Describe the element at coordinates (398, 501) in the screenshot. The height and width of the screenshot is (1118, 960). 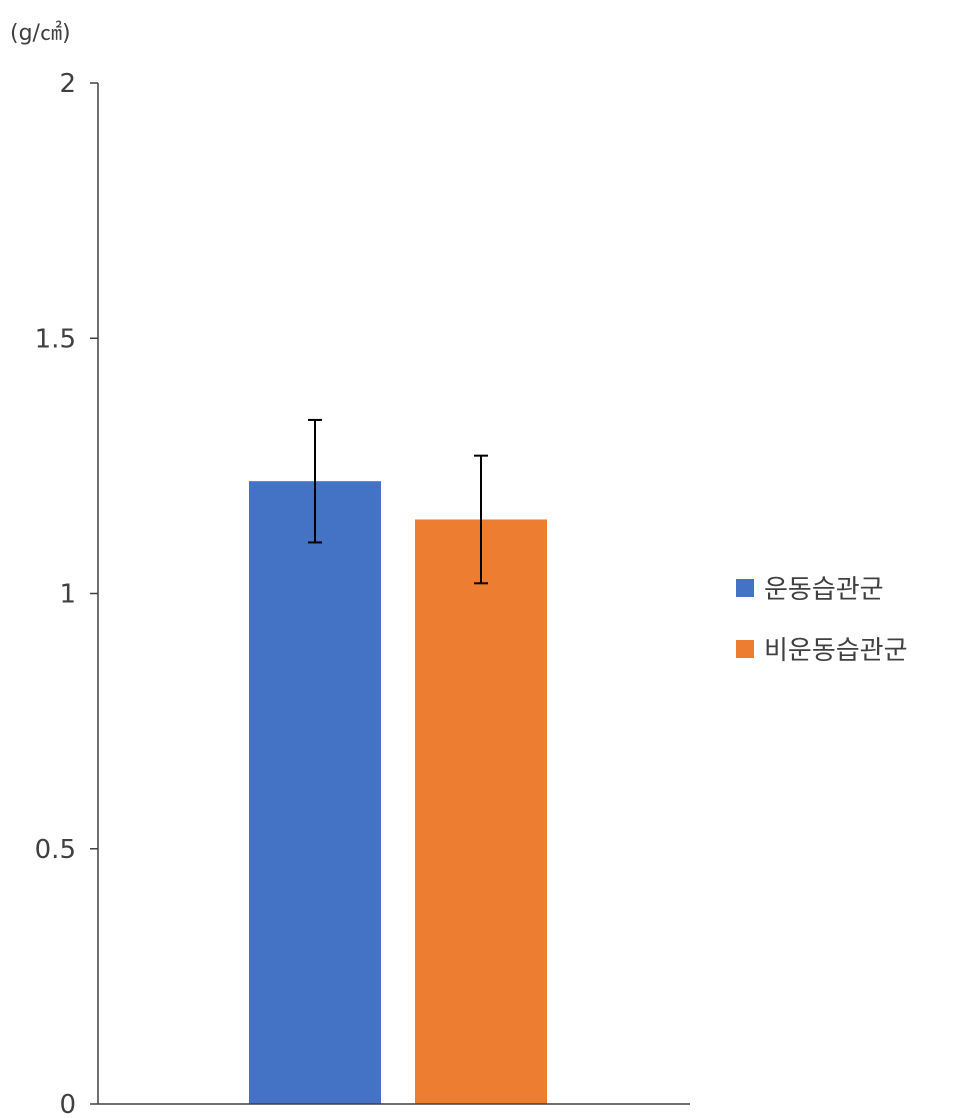
I see `error-bars` at that location.